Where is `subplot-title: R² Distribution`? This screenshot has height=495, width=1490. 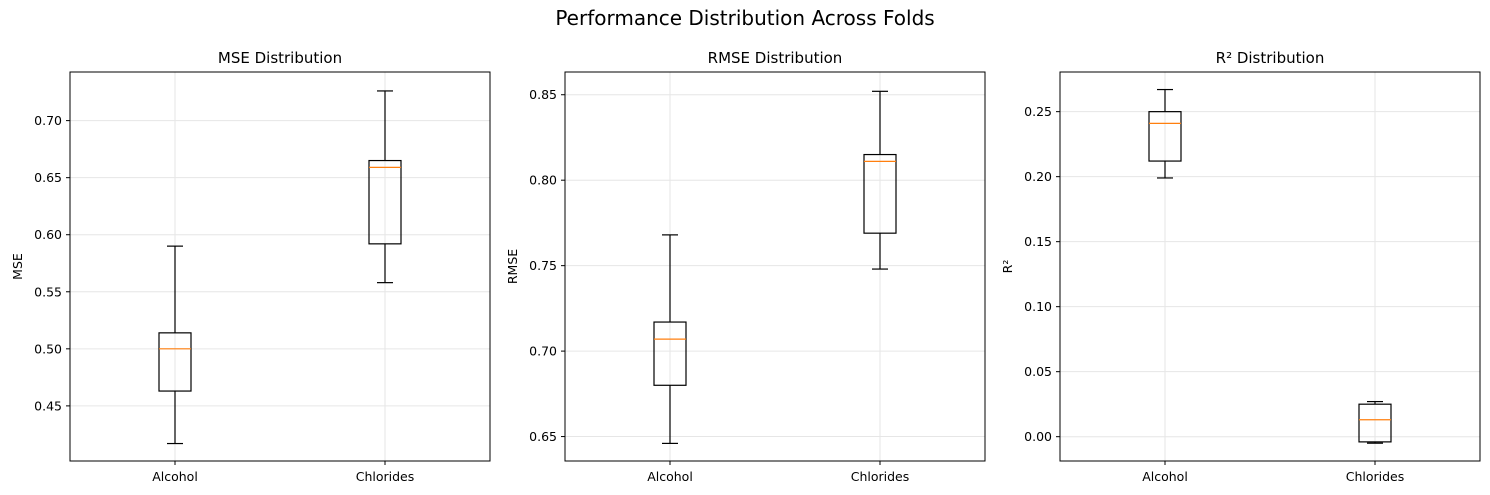 subplot-title: R² Distribution is located at coordinates (1270, 58).